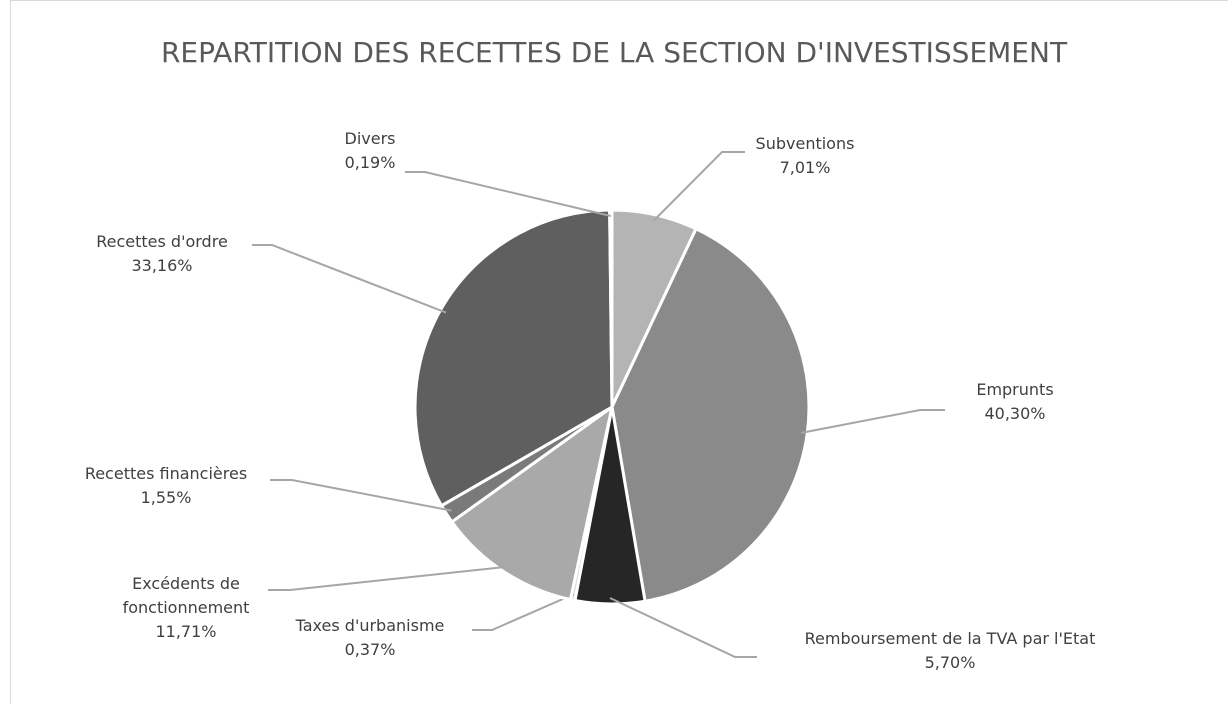 The width and height of the screenshot is (1228, 704). Describe the element at coordinates (370, 162) in the screenshot. I see `value-label: 0,19%` at that location.